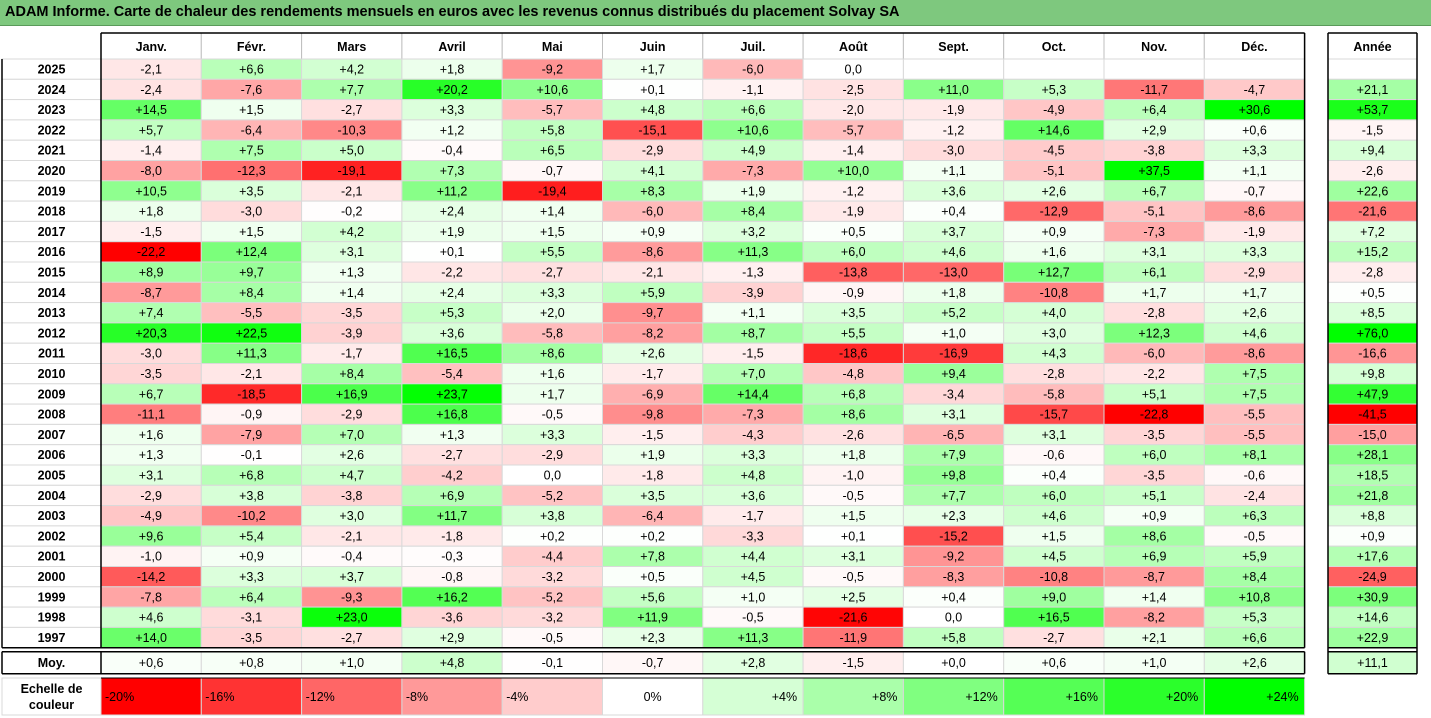 This screenshot has height=718, width=1431. I want to click on heatmap-cell-value: +11,9, so click(652, 618).